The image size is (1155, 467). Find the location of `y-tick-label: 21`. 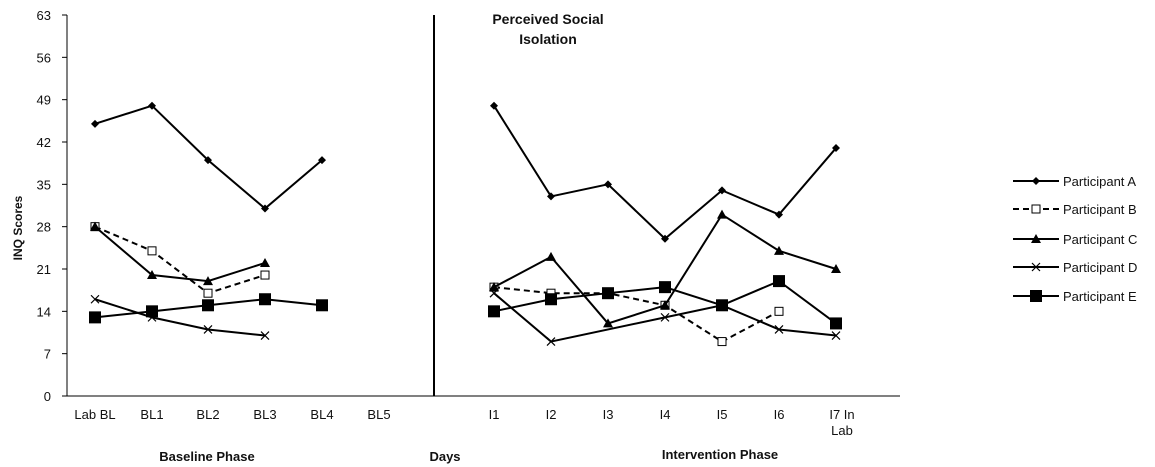

y-tick-label: 21 is located at coordinates (44, 269).